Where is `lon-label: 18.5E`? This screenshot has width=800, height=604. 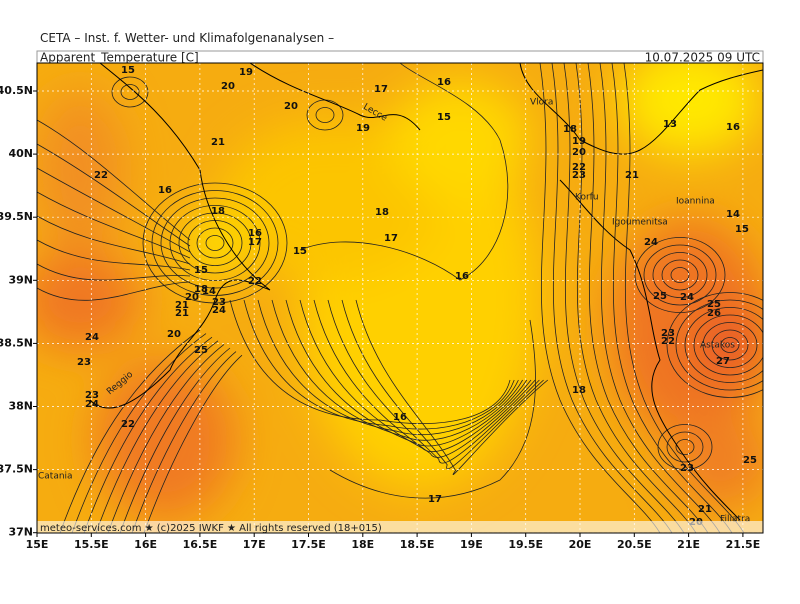 lon-label: 18.5E is located at coordinates (417, 544).